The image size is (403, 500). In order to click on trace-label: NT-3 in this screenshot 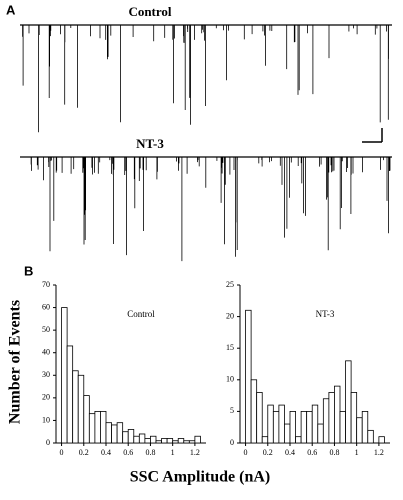, I will do `click(150, 143)`.